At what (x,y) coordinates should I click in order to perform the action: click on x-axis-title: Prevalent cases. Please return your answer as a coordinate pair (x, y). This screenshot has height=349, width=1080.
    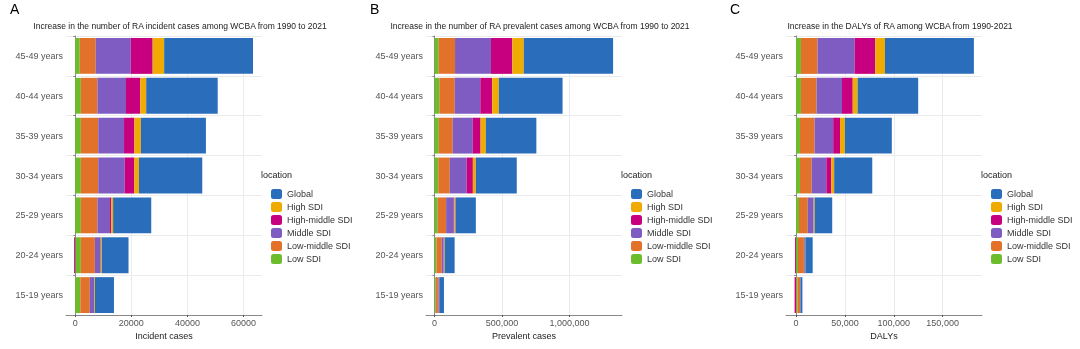
    Looking at the image, I should click on (524, 336).